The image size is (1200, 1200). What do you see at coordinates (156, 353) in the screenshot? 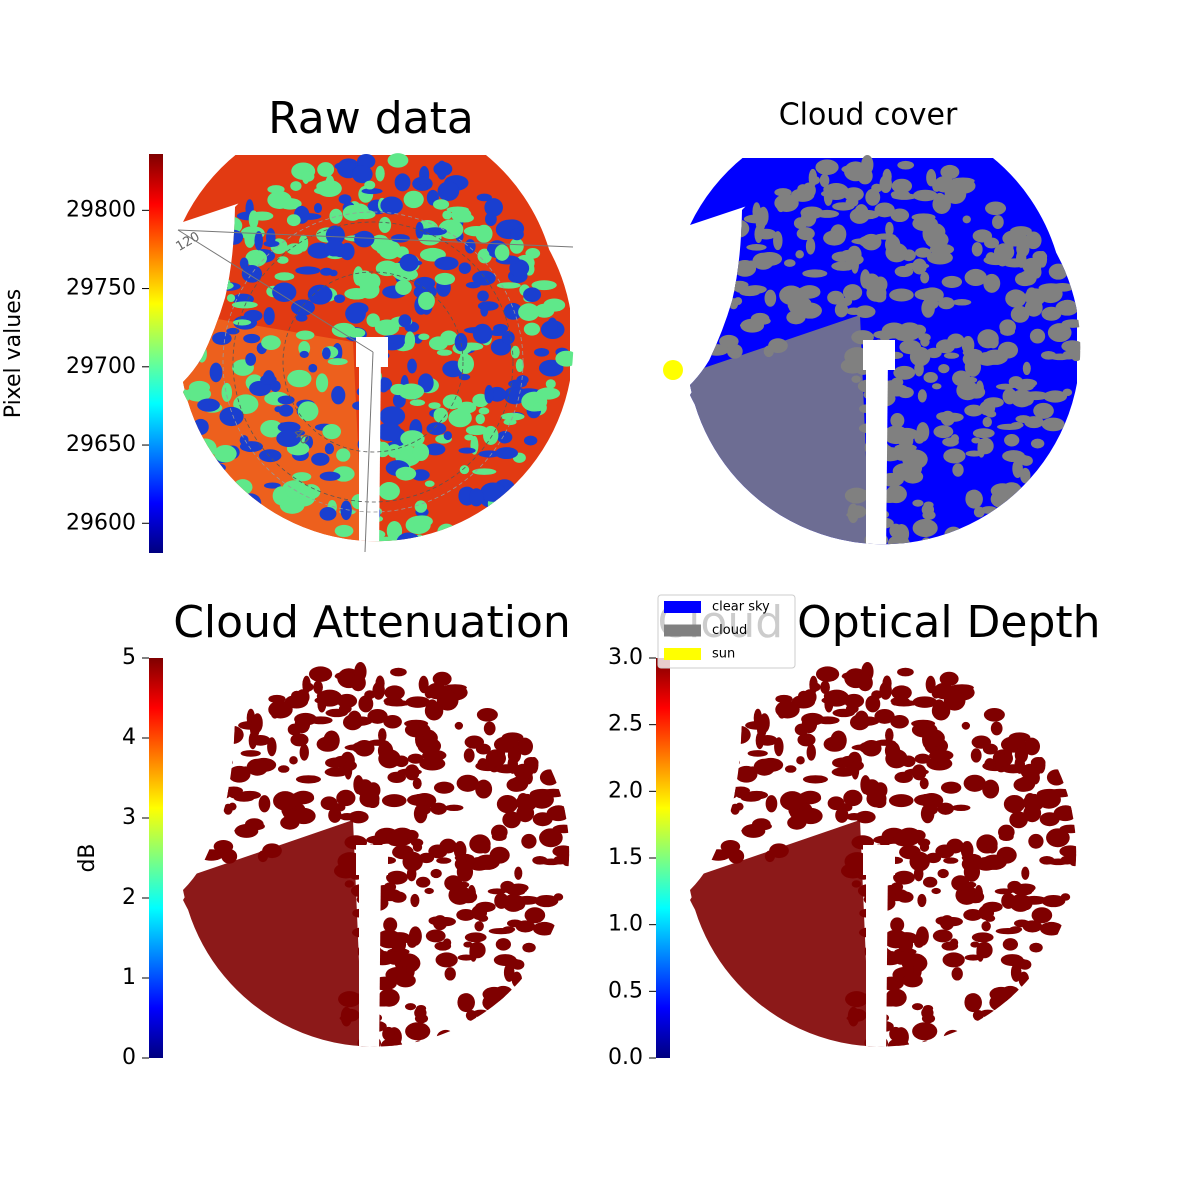
I see `colorbar` at bounding box center [156, 353].